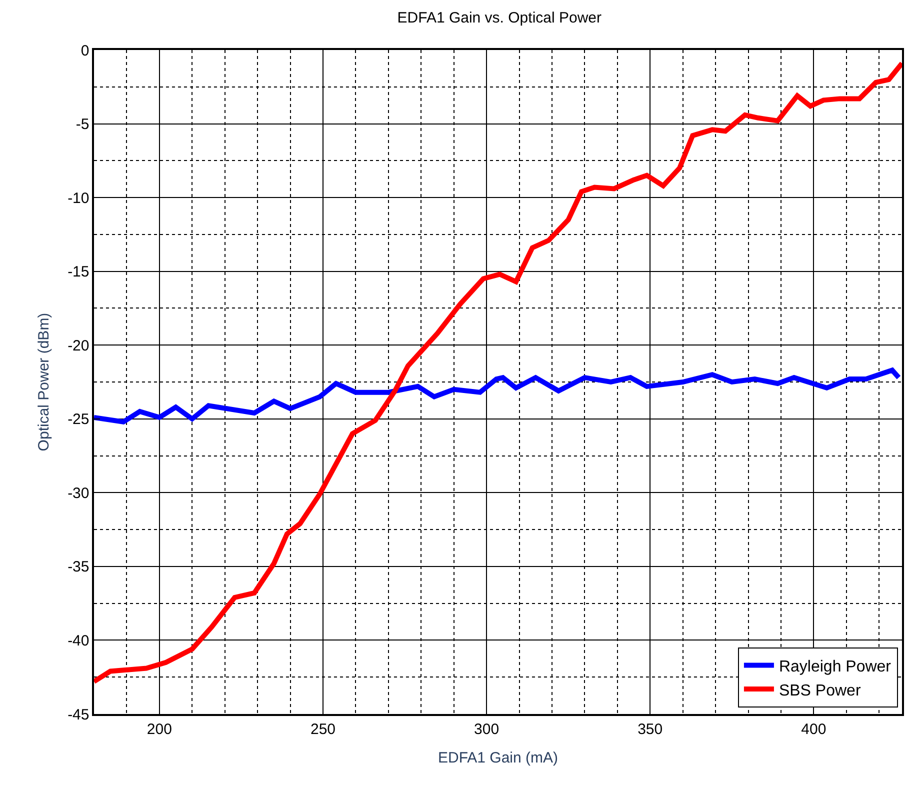 Image resolution: width=908 pixels, height=785 pixels. Describe the element at coordinates (79, 345) in the screenshot. I see `y-tick-label: -20` at that location.